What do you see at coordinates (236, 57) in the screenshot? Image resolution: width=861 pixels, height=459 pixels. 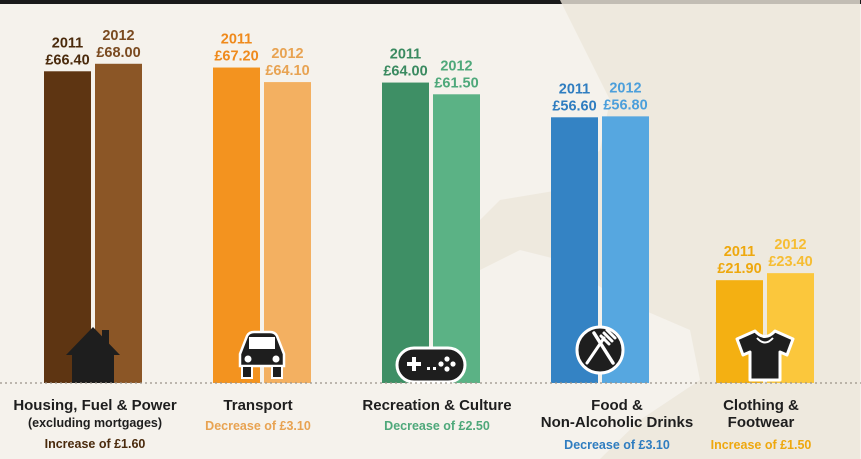 I see `bar-label-value: £67.20` at bounding box center [236, 57].